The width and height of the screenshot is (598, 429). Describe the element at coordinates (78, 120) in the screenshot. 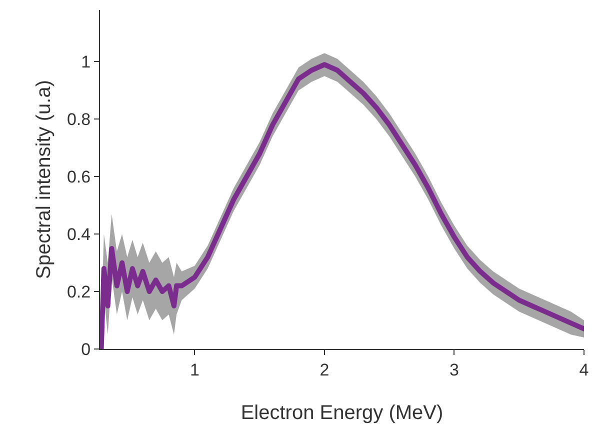

I see `y-tick-label: 0.8` at that location.